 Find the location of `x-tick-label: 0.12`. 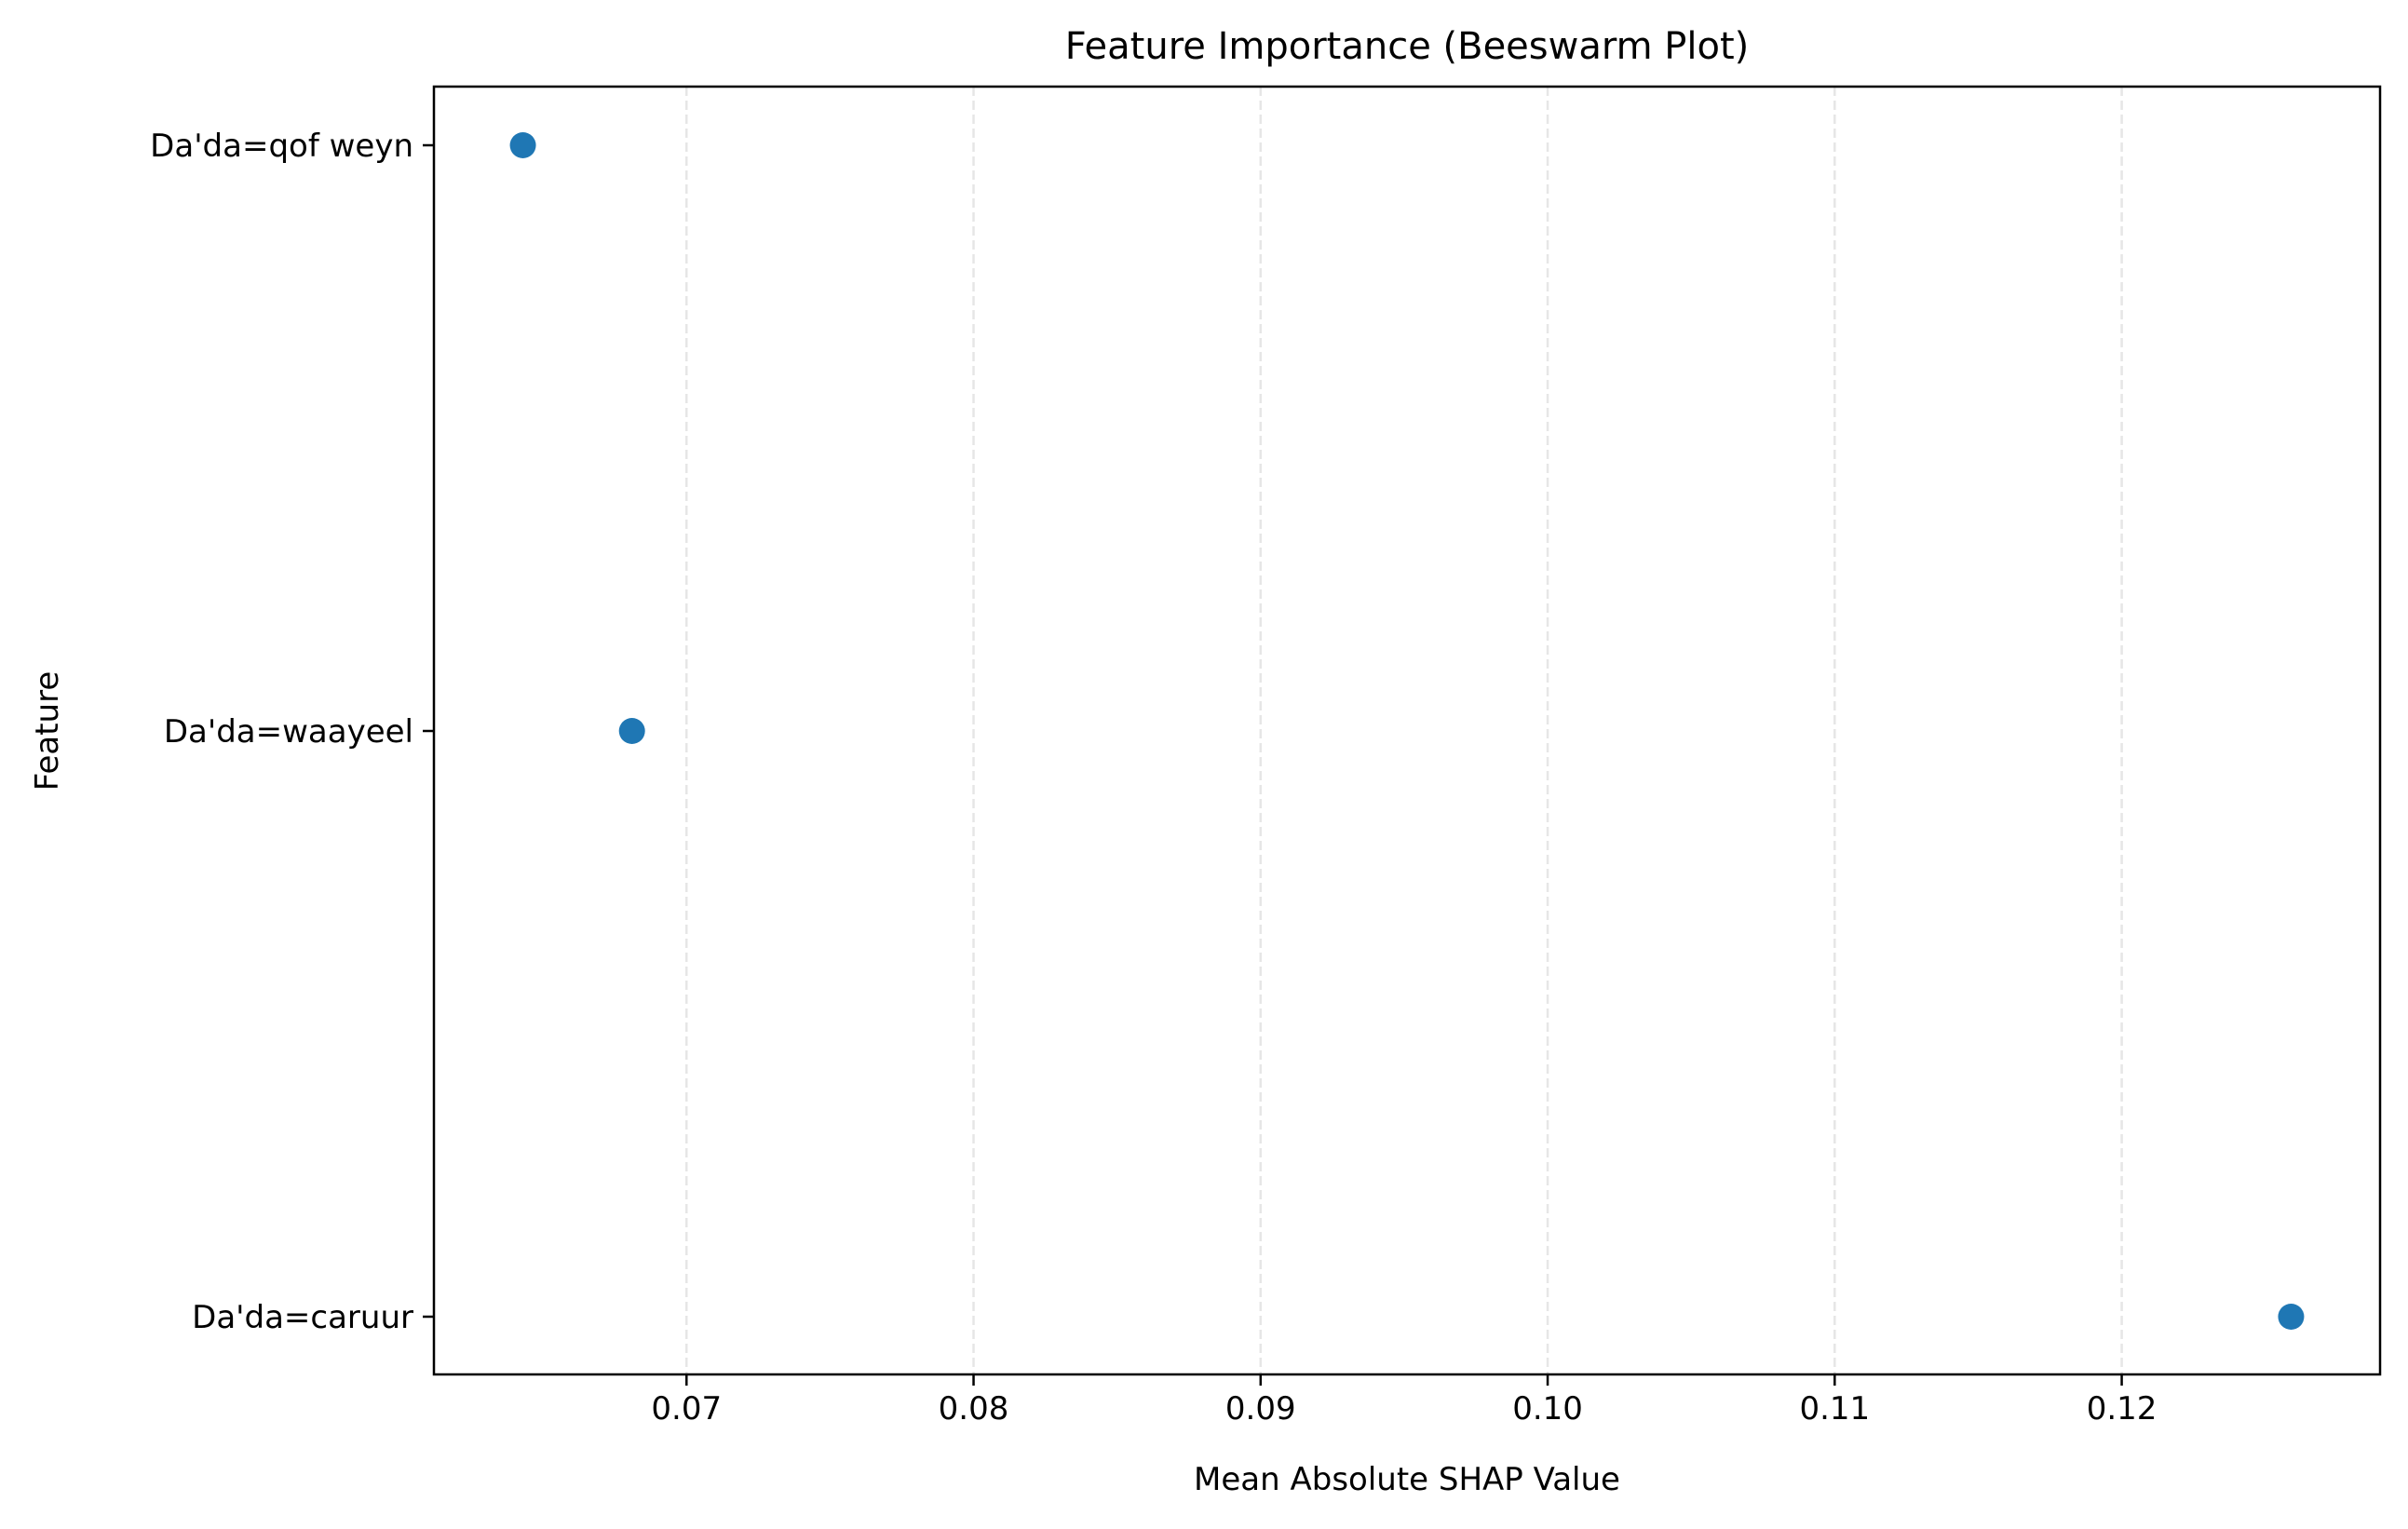

x-tick-label: 0.12 is located at coordinates (2122, 1409).